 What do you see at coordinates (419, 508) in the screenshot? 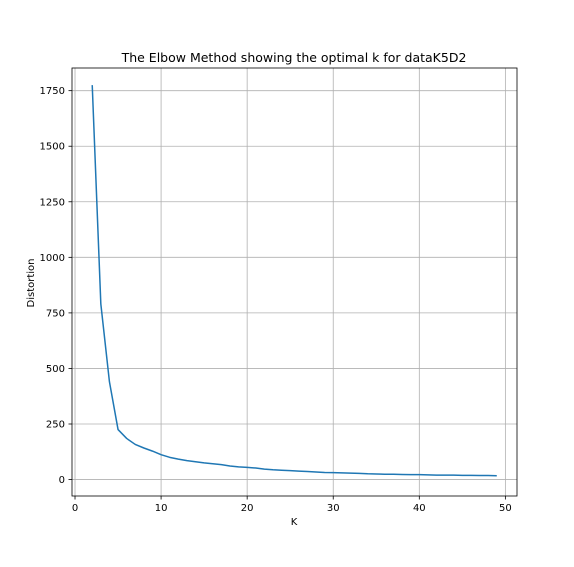
I see `x-tick-label: 40` at bounding box center [419, 508].